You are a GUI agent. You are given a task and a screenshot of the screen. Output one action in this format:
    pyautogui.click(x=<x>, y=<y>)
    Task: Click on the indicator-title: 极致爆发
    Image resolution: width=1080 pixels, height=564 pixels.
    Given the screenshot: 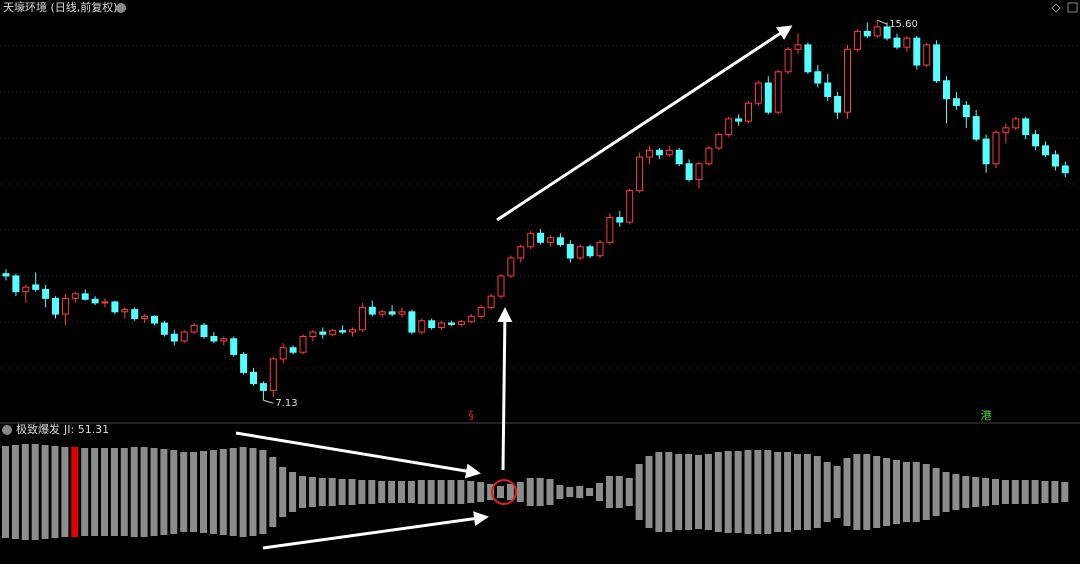 What is the action you would take?
    pyautogui.click(x=38, y=429)
    